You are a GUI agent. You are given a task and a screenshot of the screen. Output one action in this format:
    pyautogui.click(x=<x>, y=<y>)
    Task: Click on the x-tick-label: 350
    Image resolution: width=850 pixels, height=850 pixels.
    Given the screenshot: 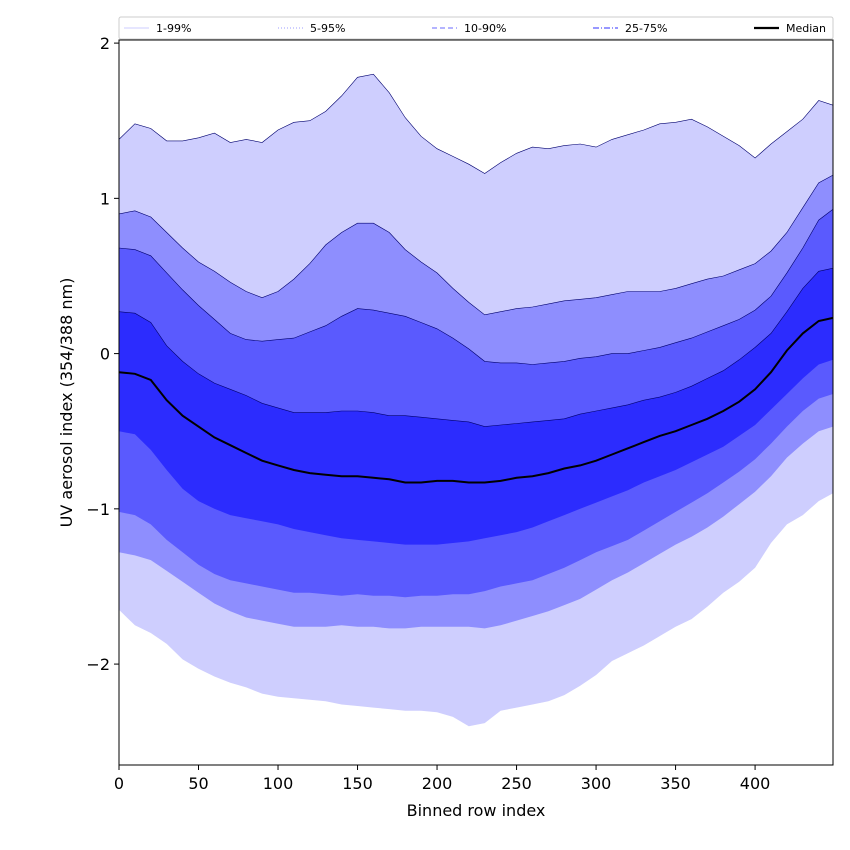 What is the action you would take?
    pyautogui.click(x=675, y=783)
    